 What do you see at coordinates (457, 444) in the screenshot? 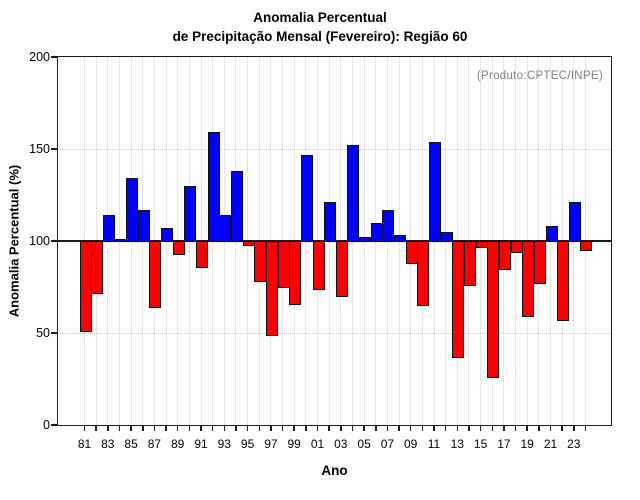
I see `x-axis-tick-label: 13` at bounding box center [457, 444].